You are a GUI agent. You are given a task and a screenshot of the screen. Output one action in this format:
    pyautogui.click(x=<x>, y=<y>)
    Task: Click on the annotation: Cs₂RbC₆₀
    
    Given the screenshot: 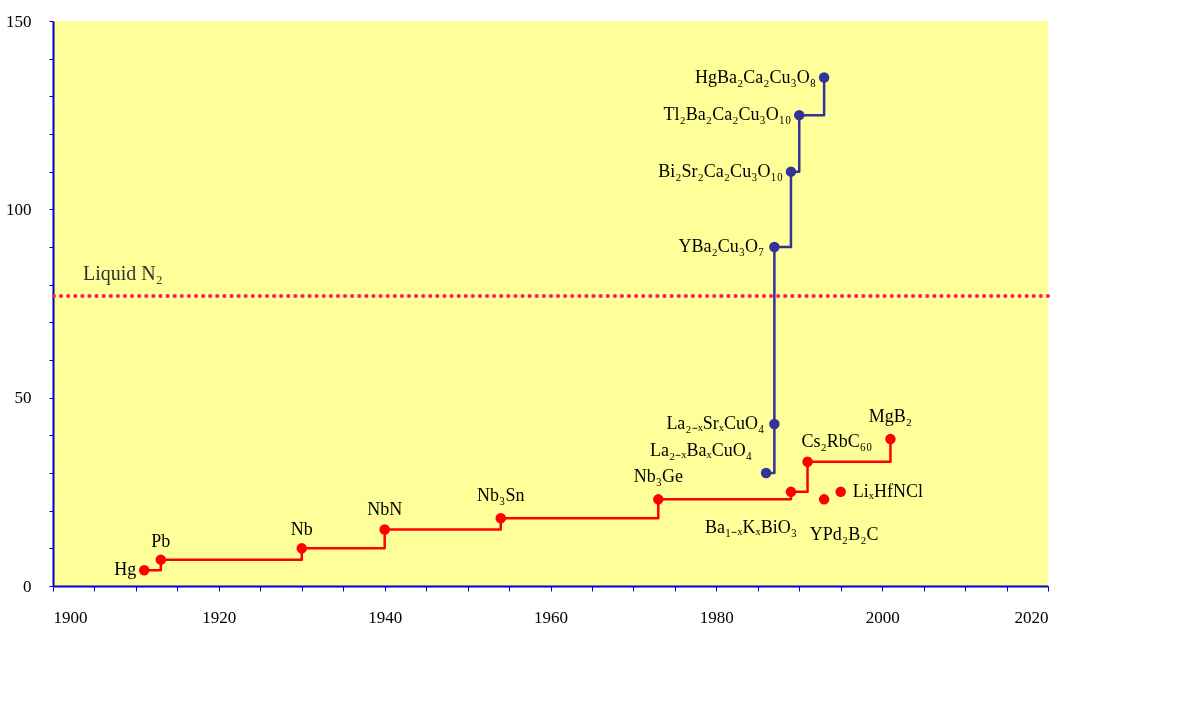 What is the action you would take?
    pyautogui.click(x=837, y=440)
    